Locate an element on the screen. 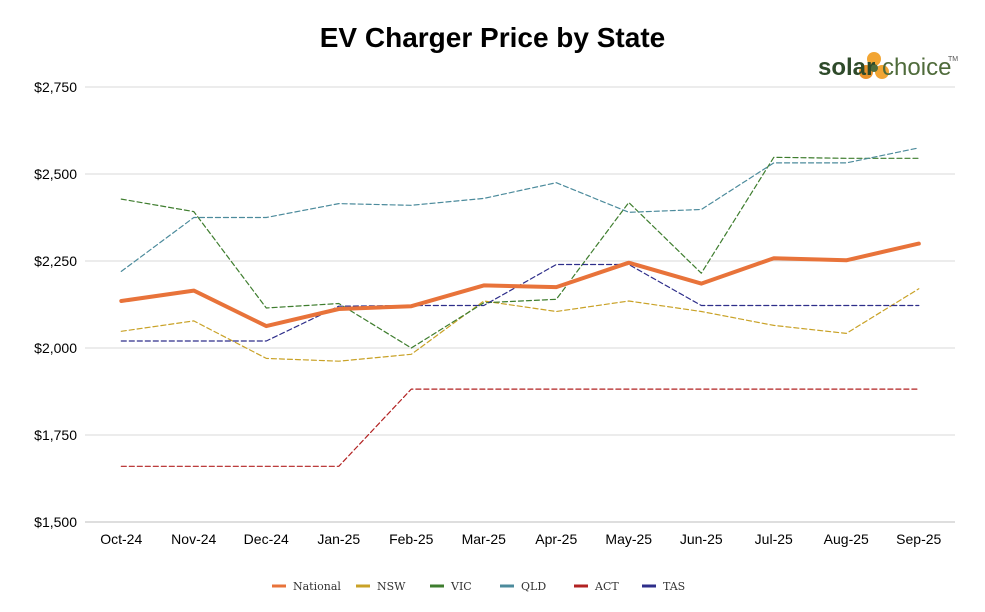 Image resolution: width=985 pixels, height=612 pixels. series-line-national is located at coordinates (520, 285).